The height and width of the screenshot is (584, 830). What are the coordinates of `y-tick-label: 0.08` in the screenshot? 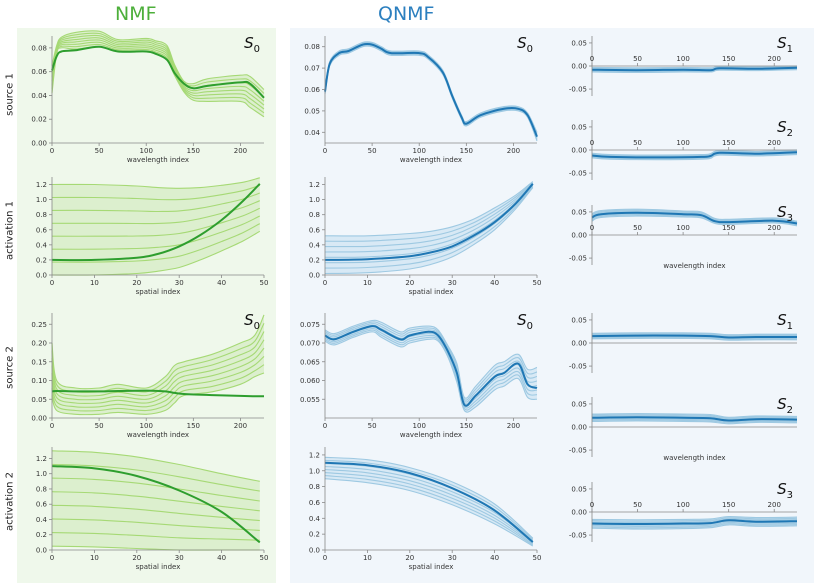 It's located at (39, 48).